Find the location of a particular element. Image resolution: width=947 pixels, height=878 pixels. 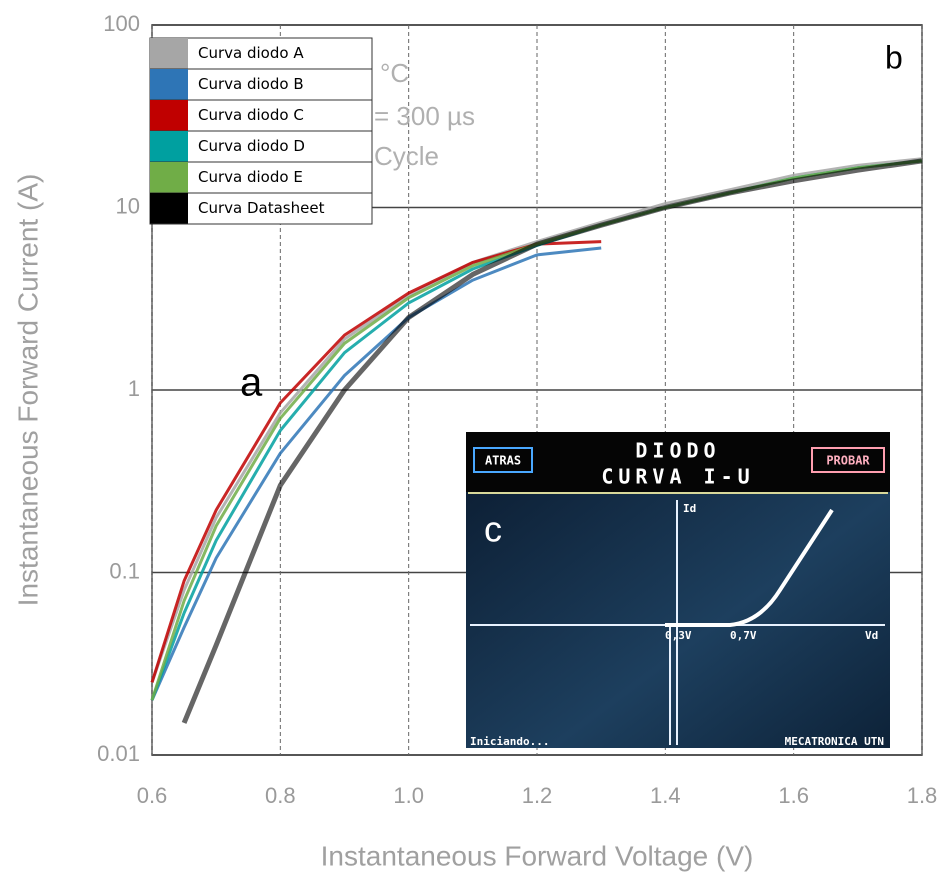

inset-header is located at coordinates (678, 462).